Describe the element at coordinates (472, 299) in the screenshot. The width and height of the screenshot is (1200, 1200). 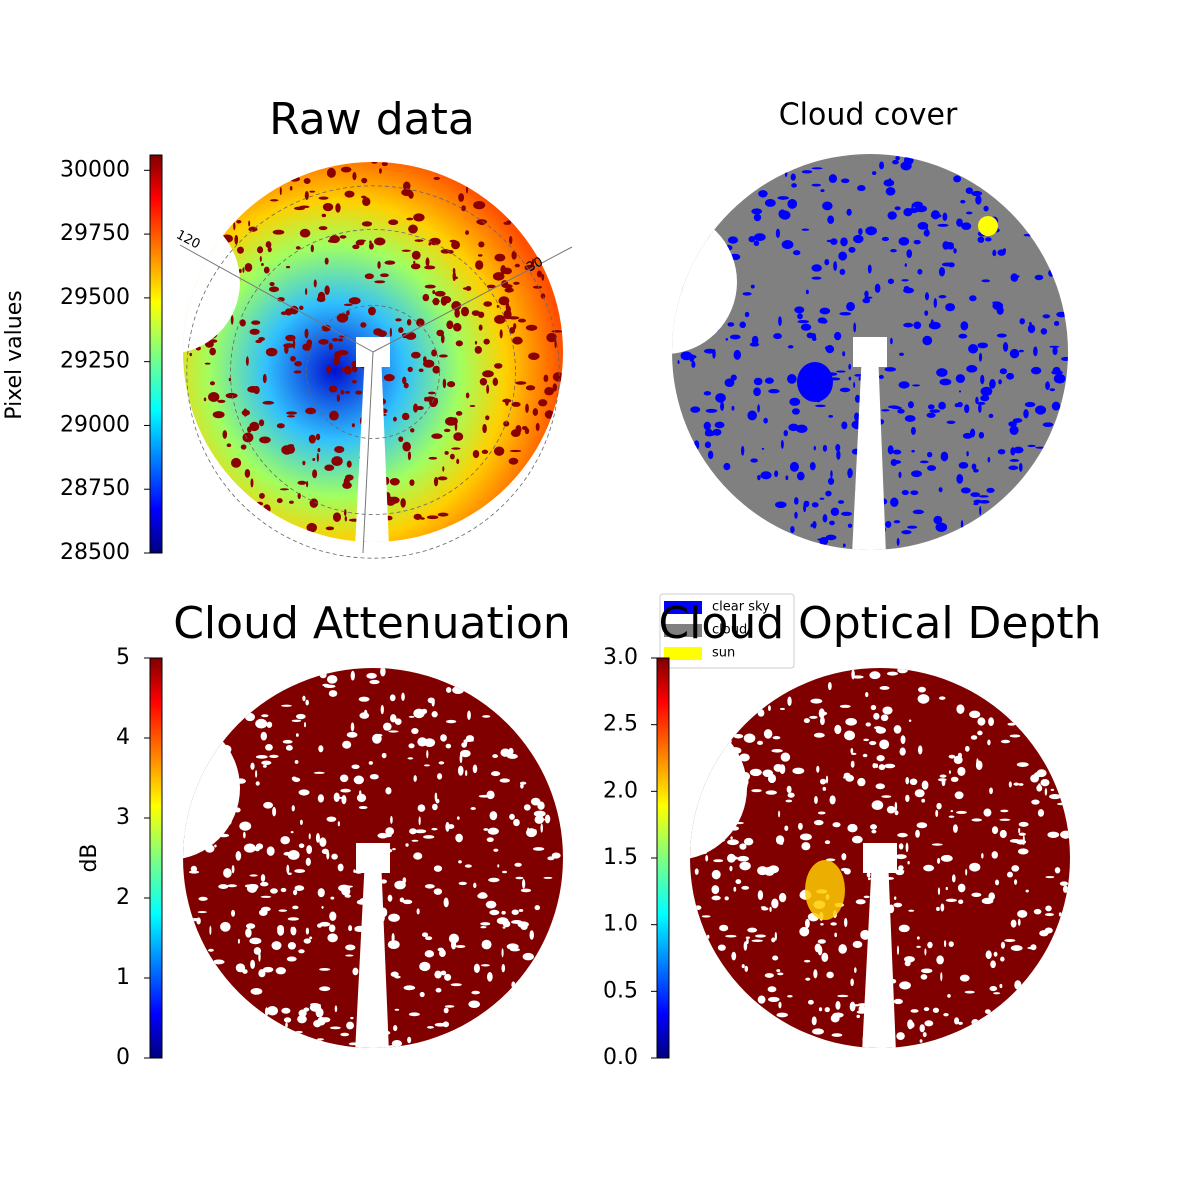
I see `polar-spoke` at that location.